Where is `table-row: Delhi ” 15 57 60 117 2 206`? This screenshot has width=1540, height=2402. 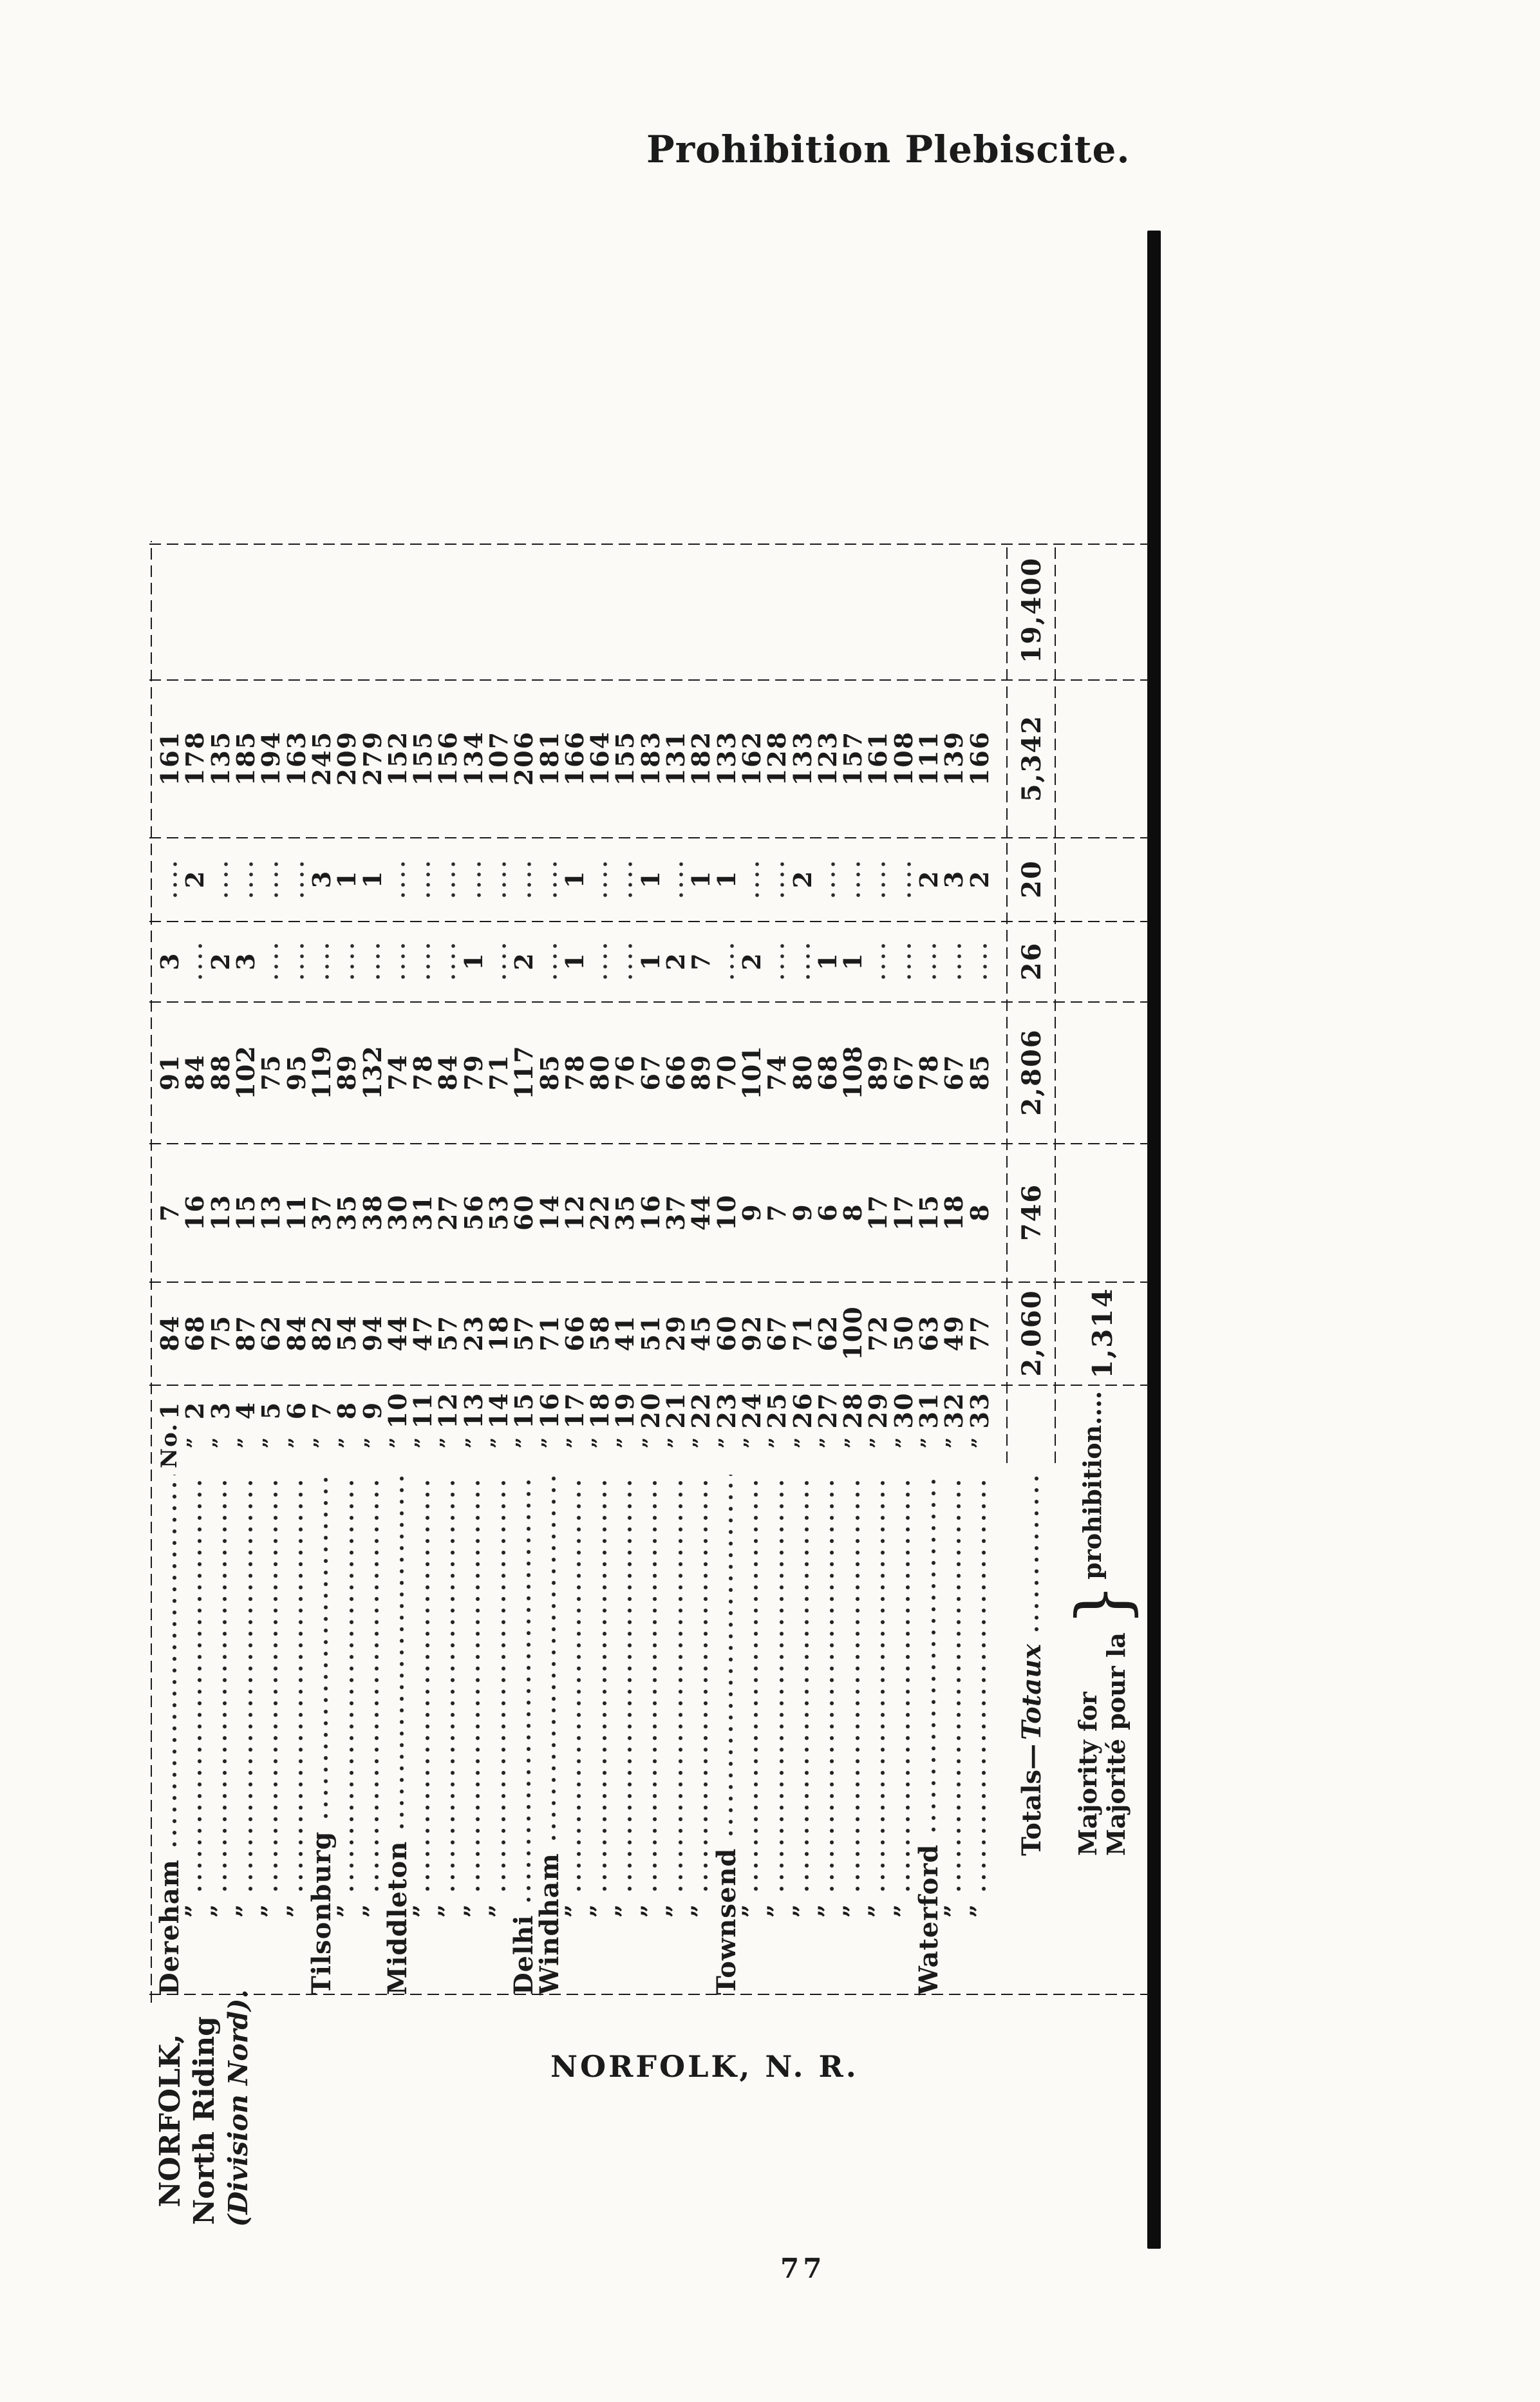 table-row: Delhi ” 15 57 60 117 2 206 is located at coordinates (524, 1272).